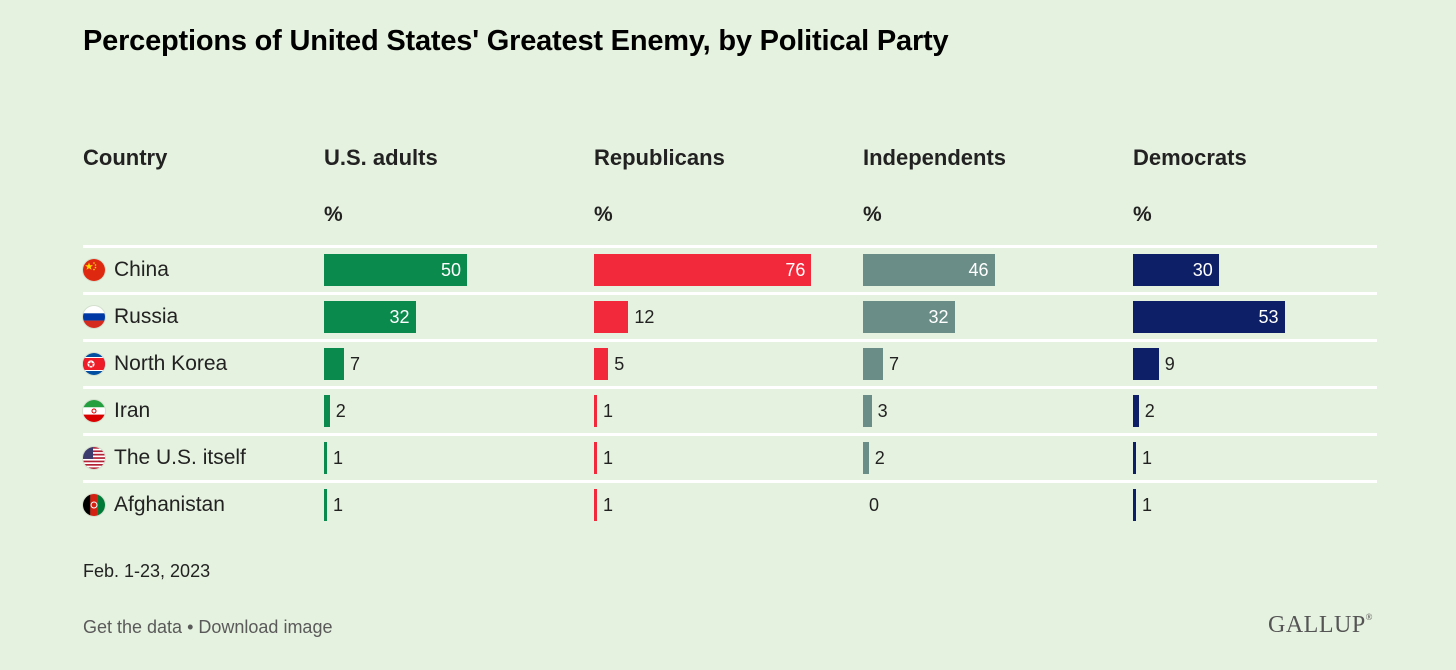 The image size is (1456, 670). What do you see at coordinates (611, 317) in the screenshot?
I see `bar-republicans-russia` at bounding box center [611, 317].